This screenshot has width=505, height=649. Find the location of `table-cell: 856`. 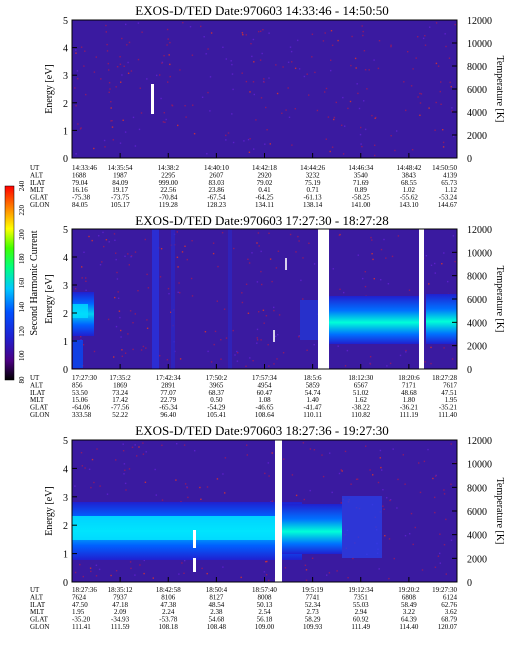

table-cell: 856 is located at coordinates (77, 385).